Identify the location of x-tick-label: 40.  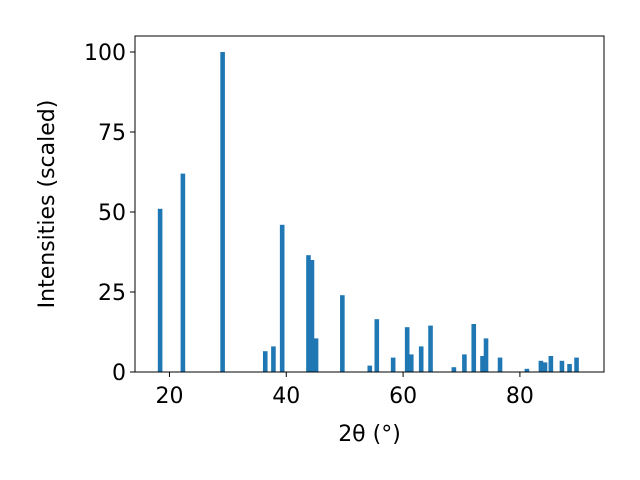
(286, 396).